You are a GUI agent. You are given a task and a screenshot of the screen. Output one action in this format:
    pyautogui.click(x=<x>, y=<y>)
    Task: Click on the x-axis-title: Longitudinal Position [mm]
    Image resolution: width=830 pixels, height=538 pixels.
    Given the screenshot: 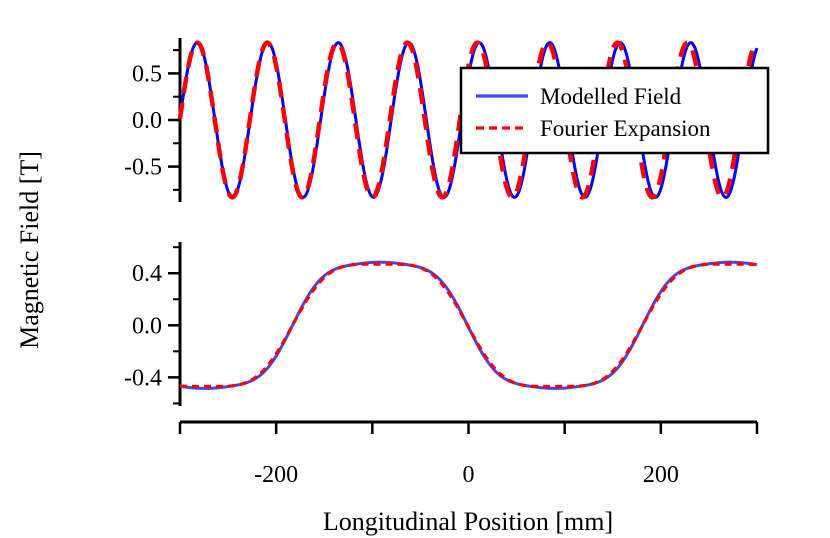 What is the action you would take?
    pyautogui.click(x=468, y=521)
    